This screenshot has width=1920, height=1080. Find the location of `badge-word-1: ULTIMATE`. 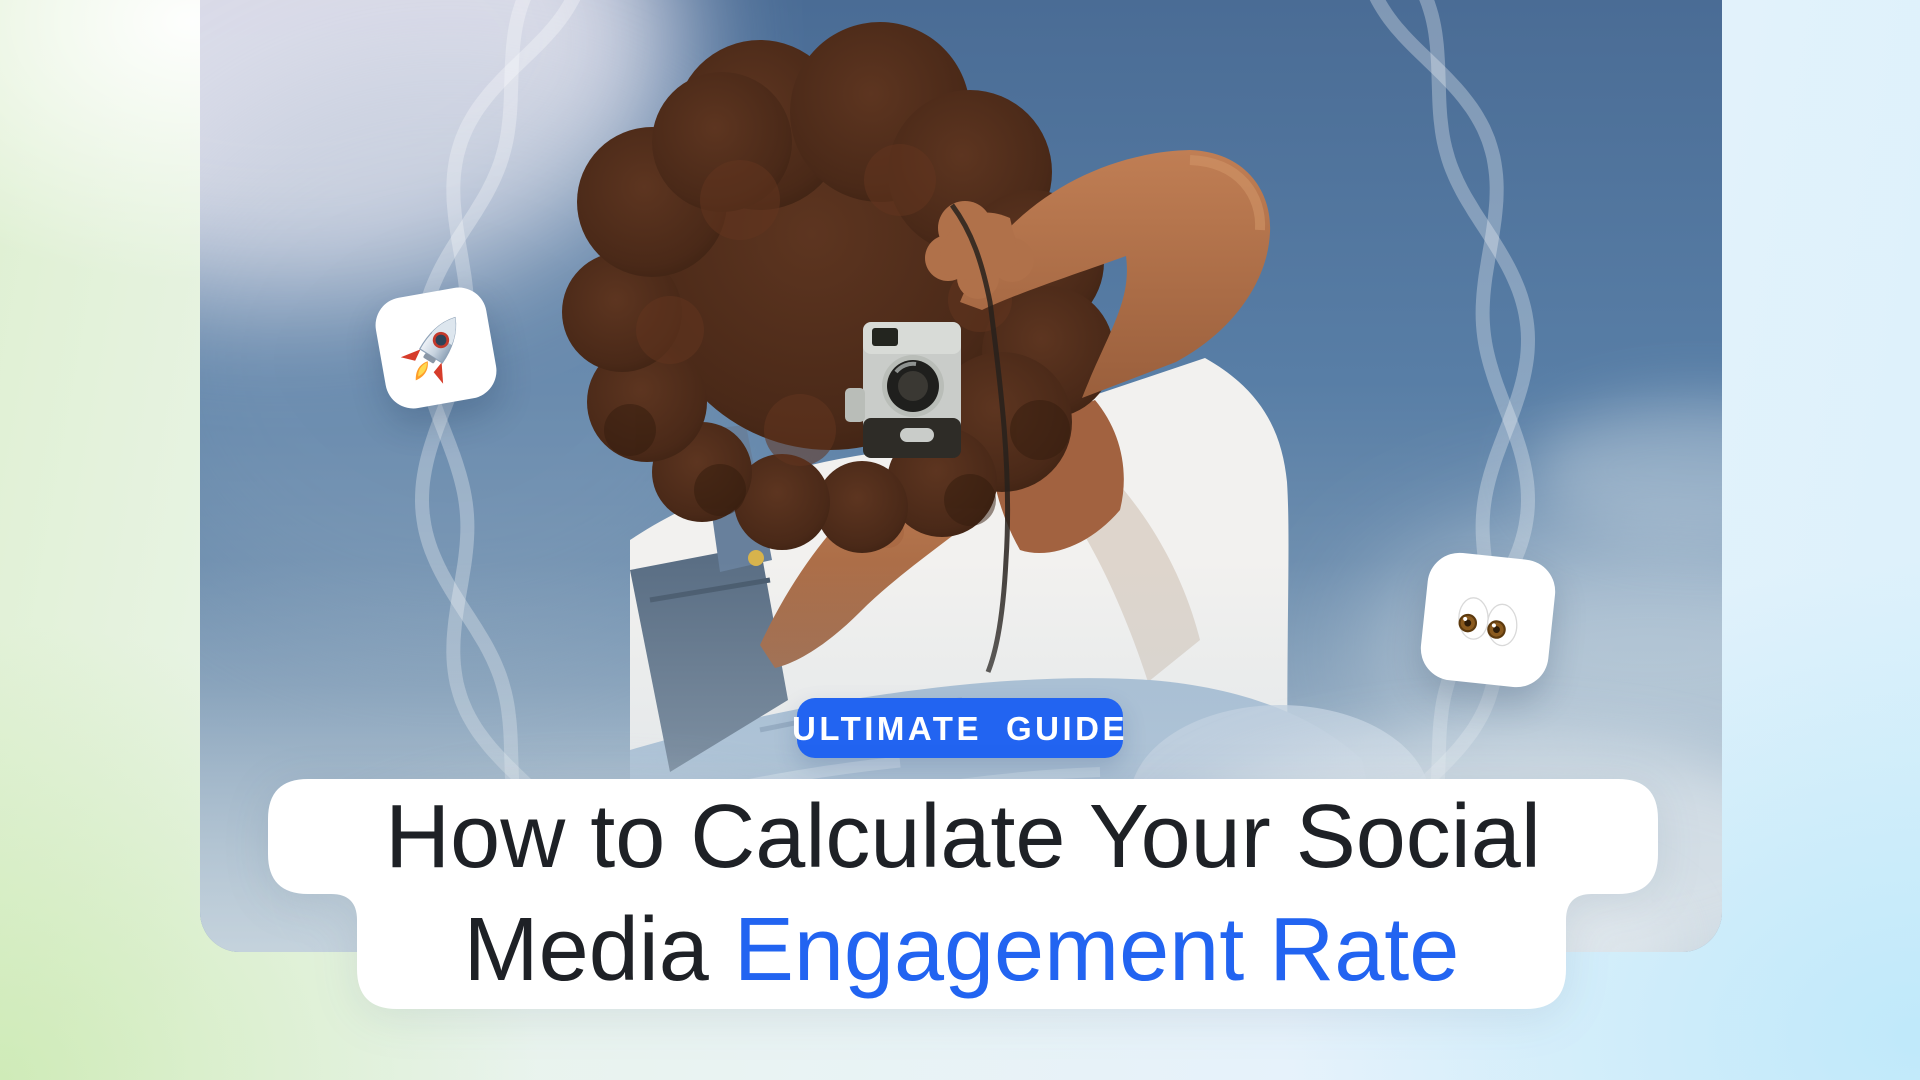

badge-word-1: ULTIMATE is located at coordinates (887, 728).